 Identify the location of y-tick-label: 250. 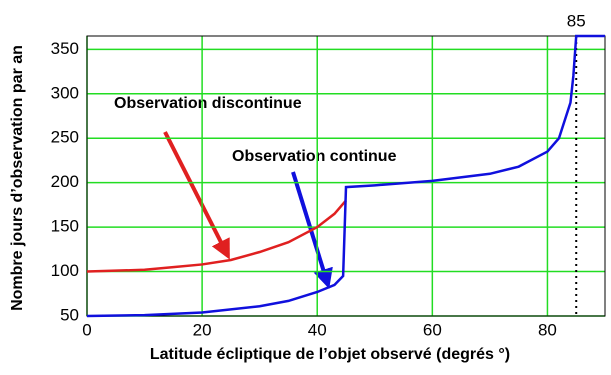
(65, 137).